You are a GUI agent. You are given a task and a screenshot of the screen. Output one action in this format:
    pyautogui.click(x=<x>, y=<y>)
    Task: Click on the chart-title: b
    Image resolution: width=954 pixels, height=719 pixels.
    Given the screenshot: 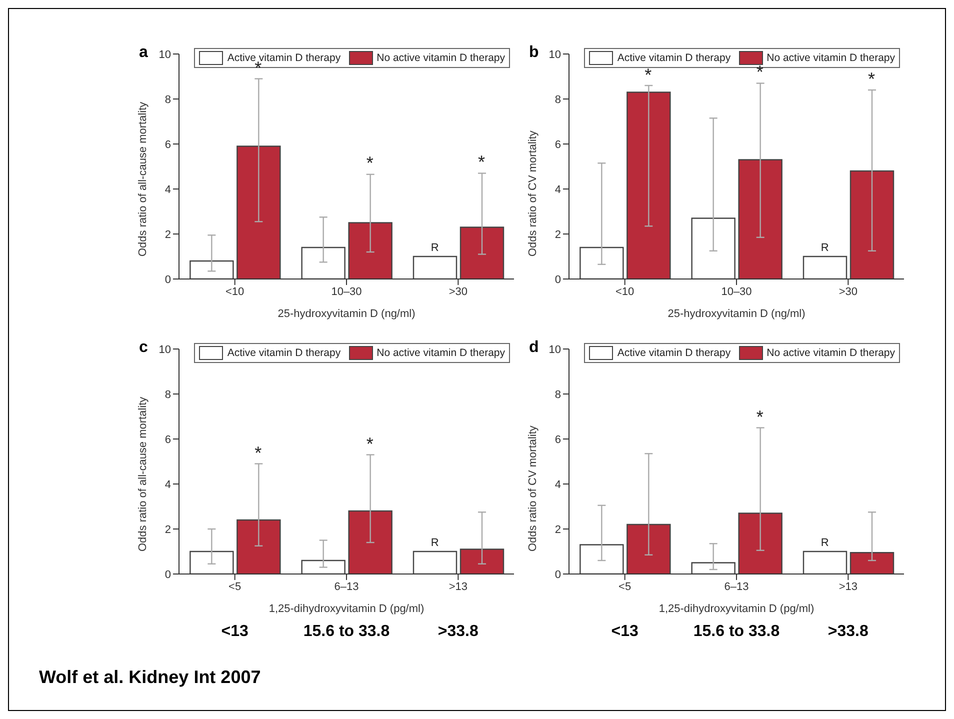 What is the action you would take?
    pyautogui.click(x=534, y=53)
    